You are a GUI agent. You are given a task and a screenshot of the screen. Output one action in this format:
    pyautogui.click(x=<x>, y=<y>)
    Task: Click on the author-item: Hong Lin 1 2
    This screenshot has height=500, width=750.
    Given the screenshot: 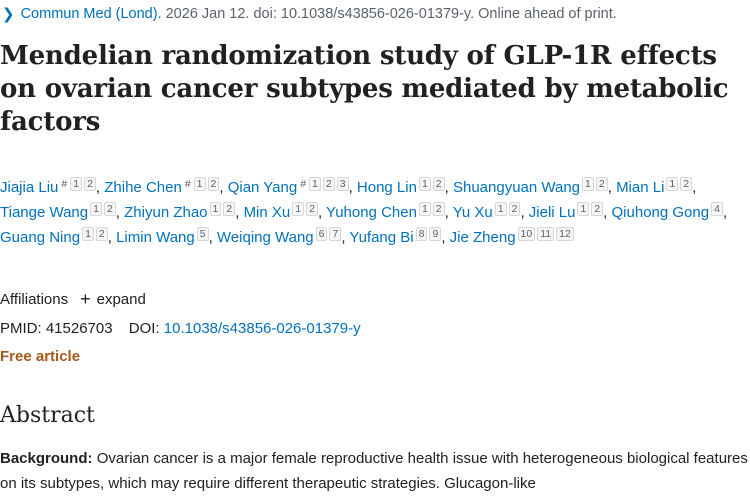 What is the action you would take?
    pyautogui.click(x=400, y=186)
    